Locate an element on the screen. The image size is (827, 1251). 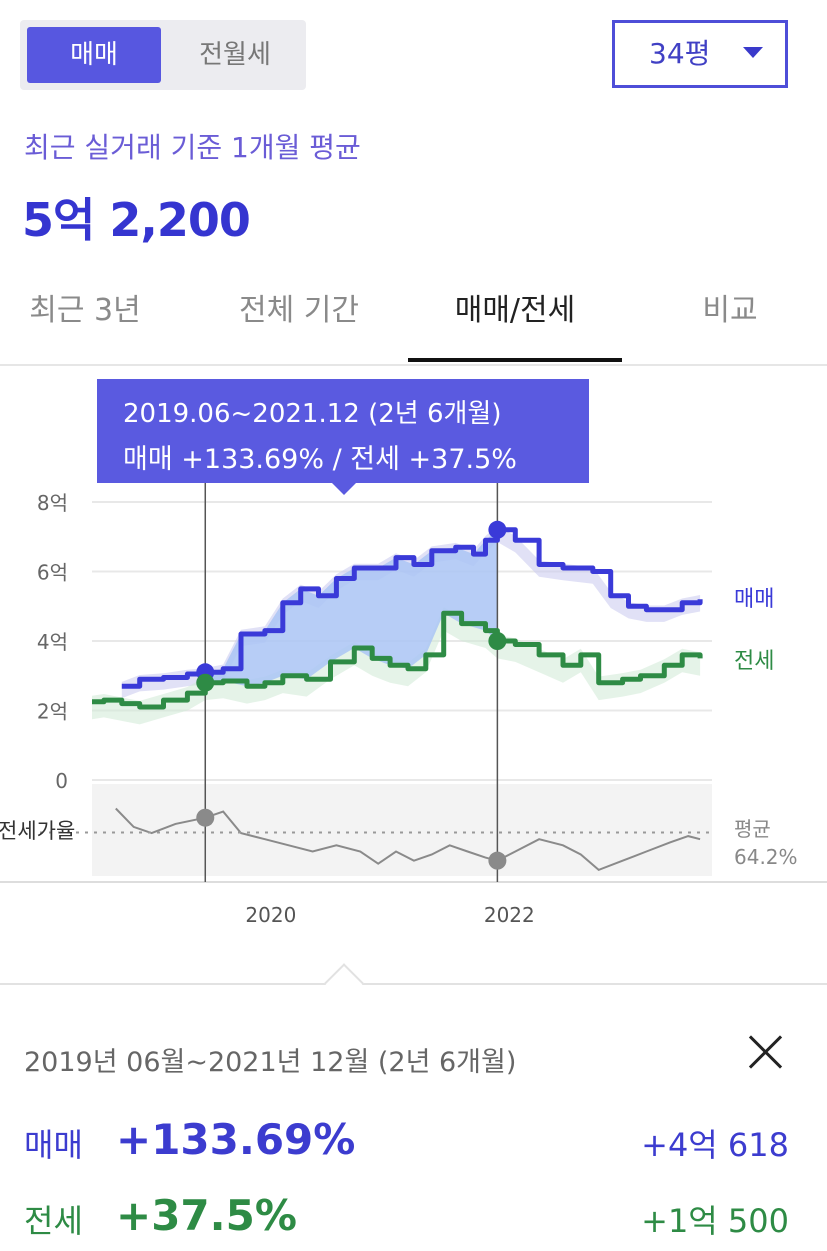
ratio-line is located at coordinates (408, 839).